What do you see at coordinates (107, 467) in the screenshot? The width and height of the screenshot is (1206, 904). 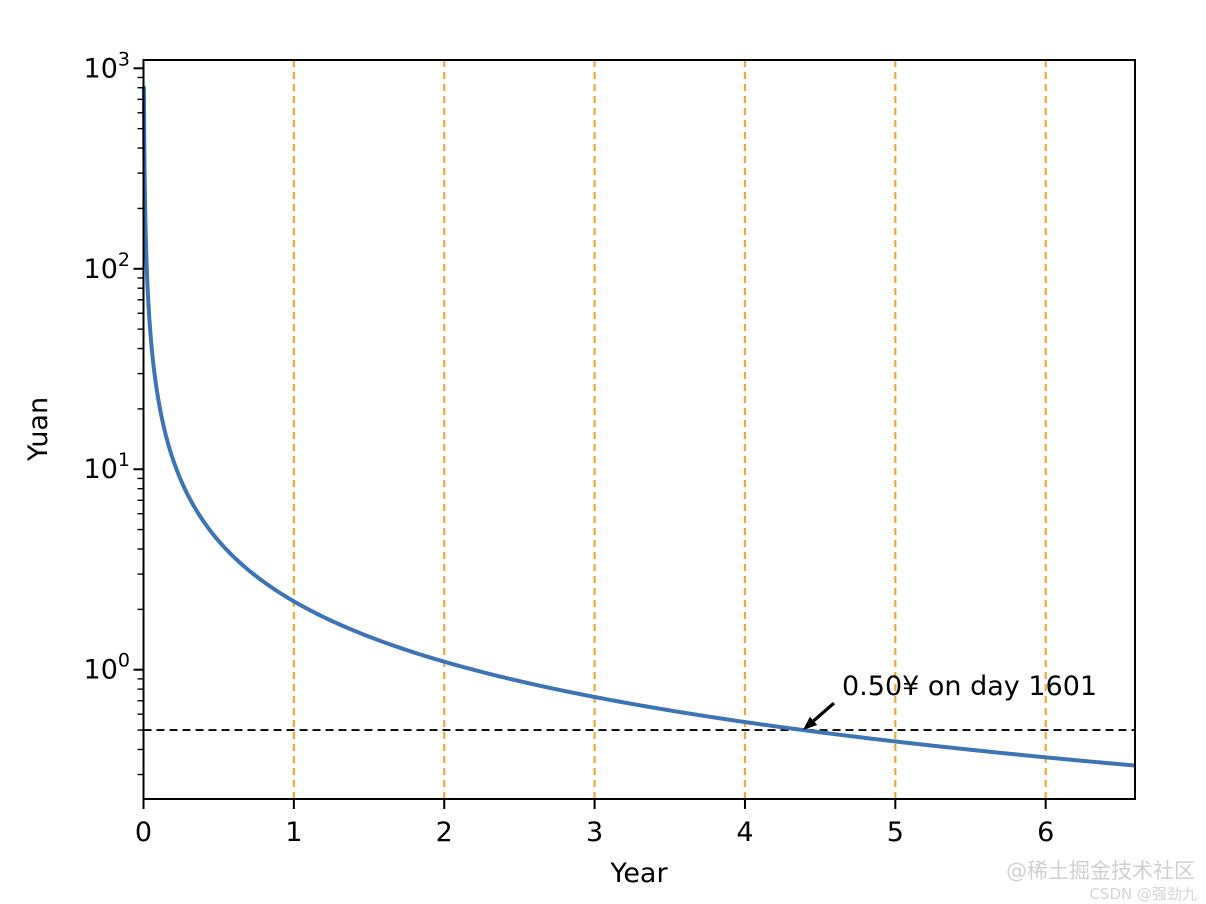 I see `y-tick-label-10e1: 10¹` at bounding box center [107, 467].